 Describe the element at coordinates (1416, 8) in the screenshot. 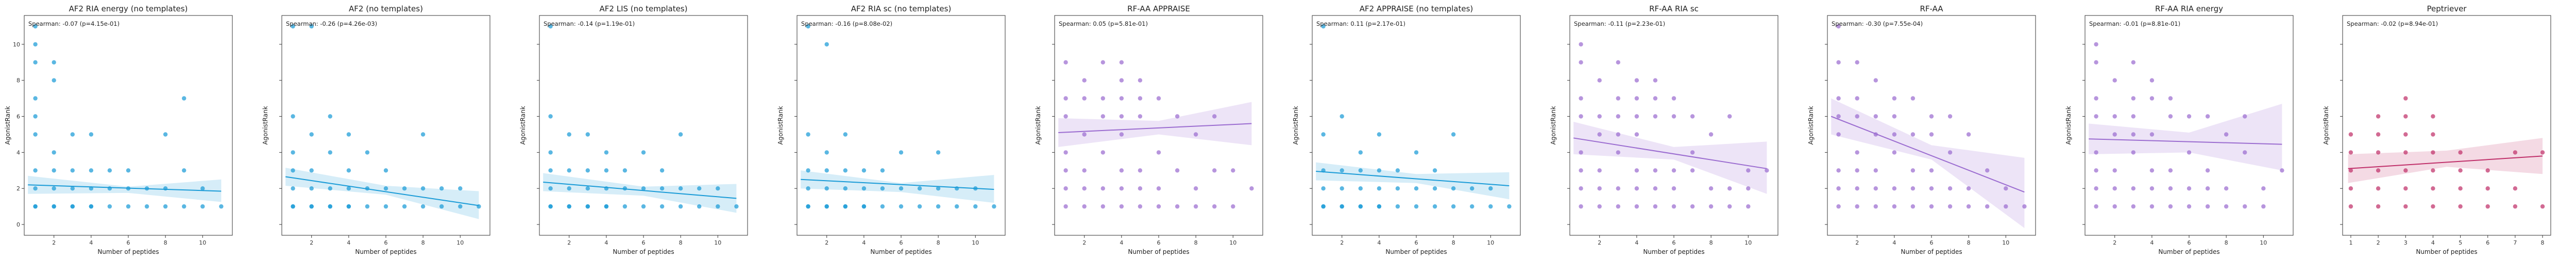

I see `panel-title: AF2 APPRAISE (no templates)` at that location.